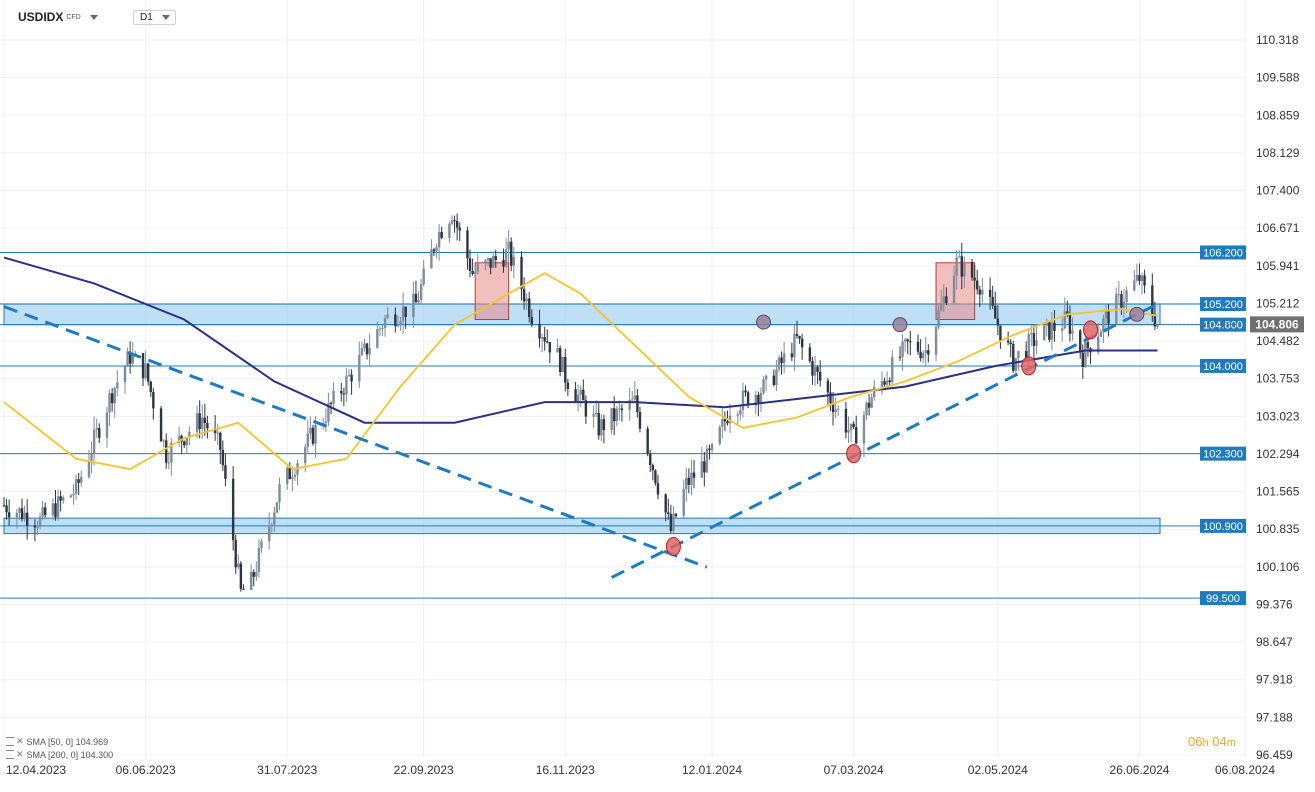  Describe the element at coordinates (1278, 266) in the screenshot. I see `y-tick-label: 105.941` at that location.